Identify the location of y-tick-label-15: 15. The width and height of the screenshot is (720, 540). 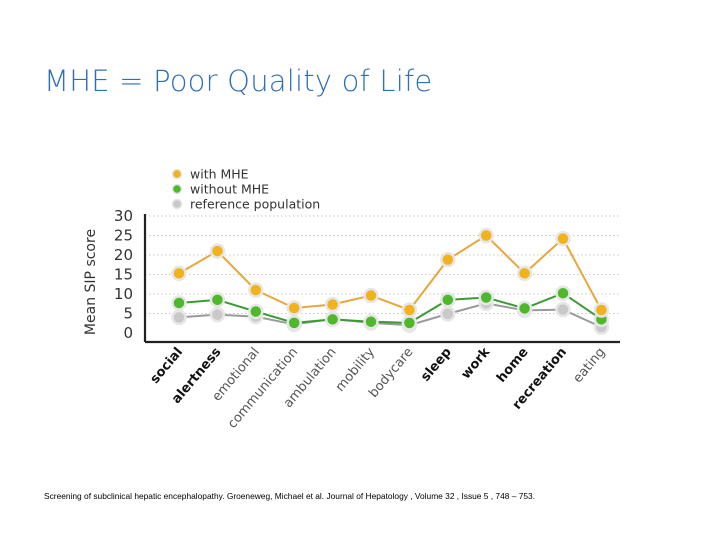
(123, 275).